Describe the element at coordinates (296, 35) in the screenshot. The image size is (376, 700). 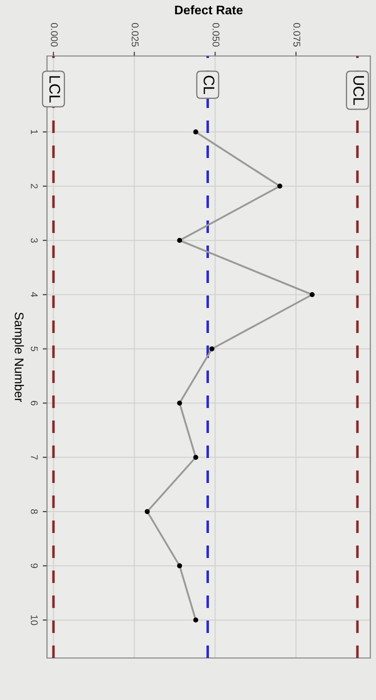
I see `x-tick-label: 0.075` at that location.